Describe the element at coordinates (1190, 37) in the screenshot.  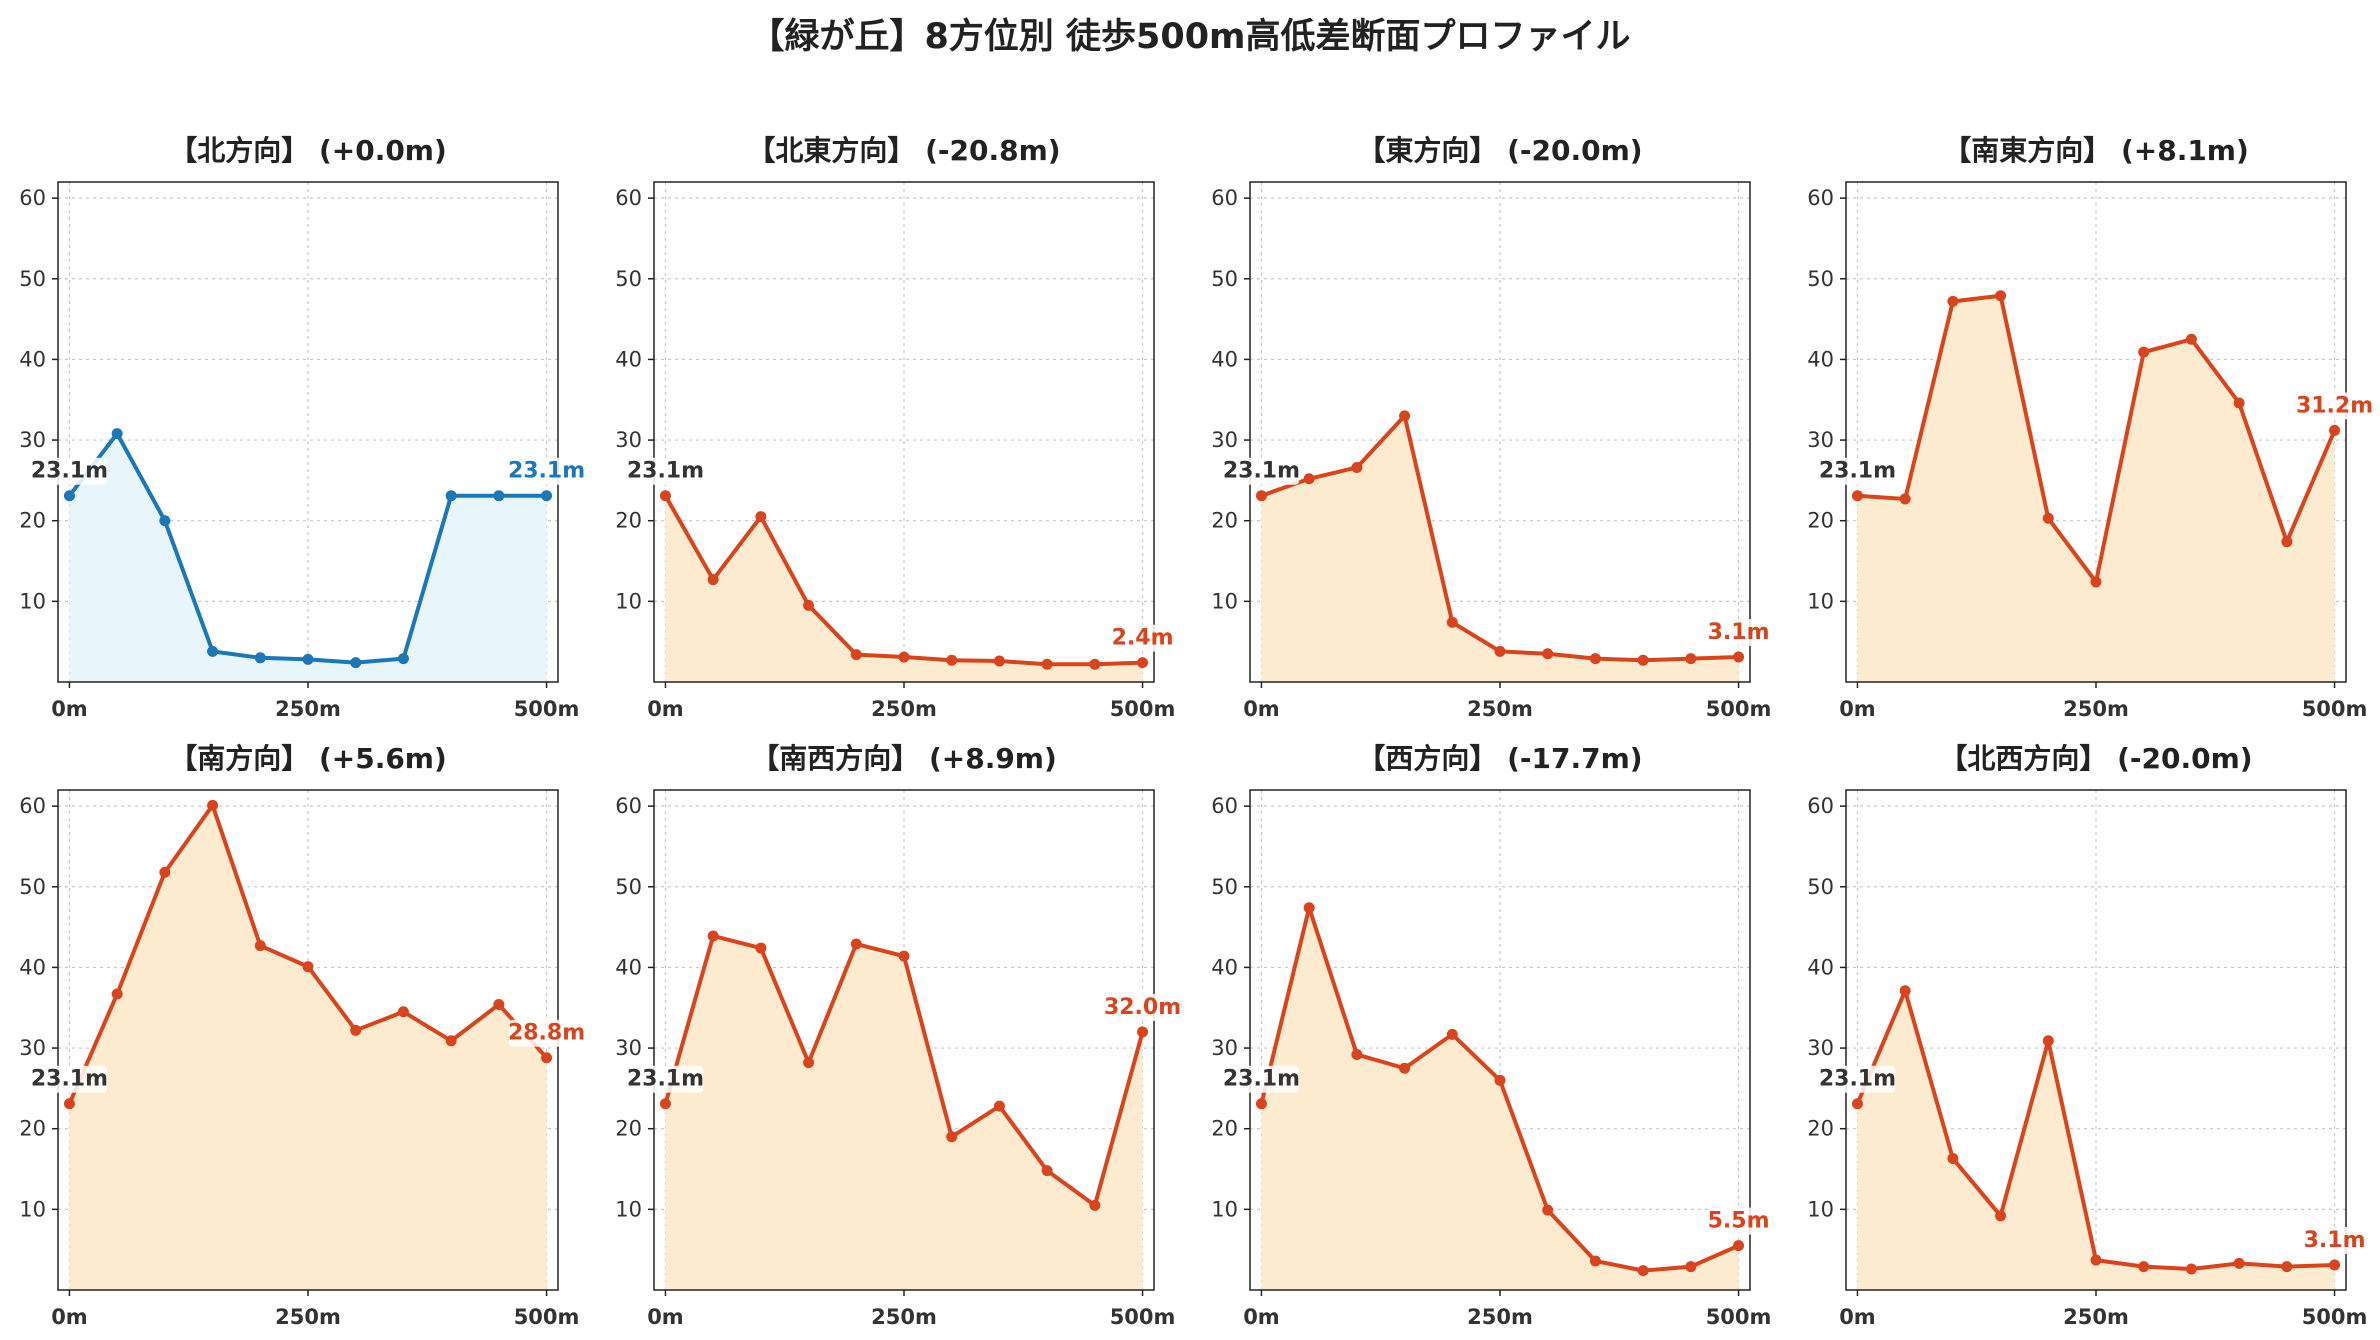
I see `figure-title: 【緑が丘】8方位別 徒歩500m高低差断面プロファイル` at that location.